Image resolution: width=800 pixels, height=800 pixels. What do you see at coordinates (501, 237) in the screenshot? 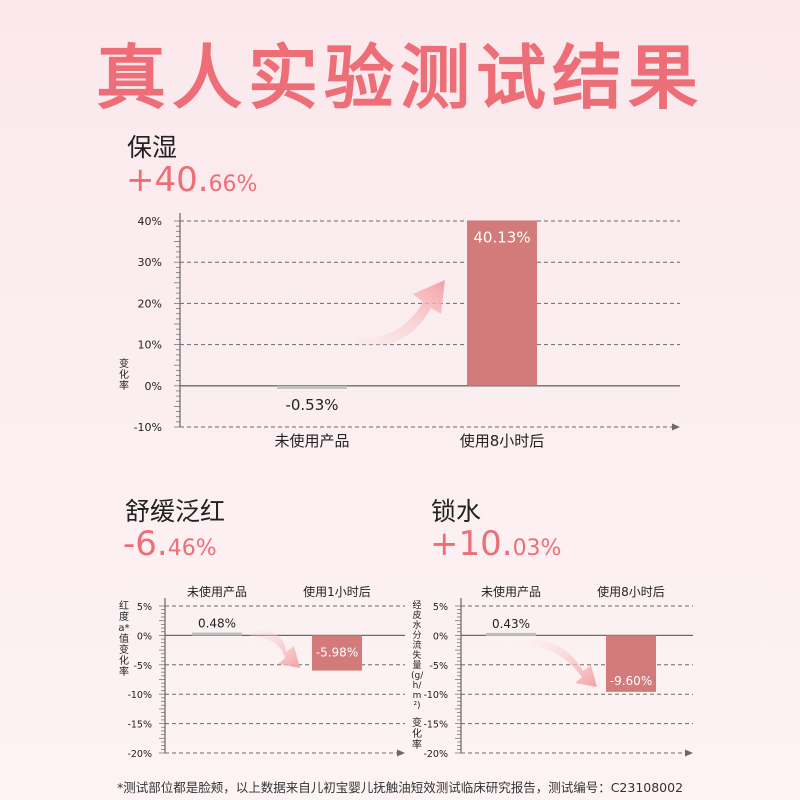
I see `data-label: 40.13%` at bounding box center [501, 237].